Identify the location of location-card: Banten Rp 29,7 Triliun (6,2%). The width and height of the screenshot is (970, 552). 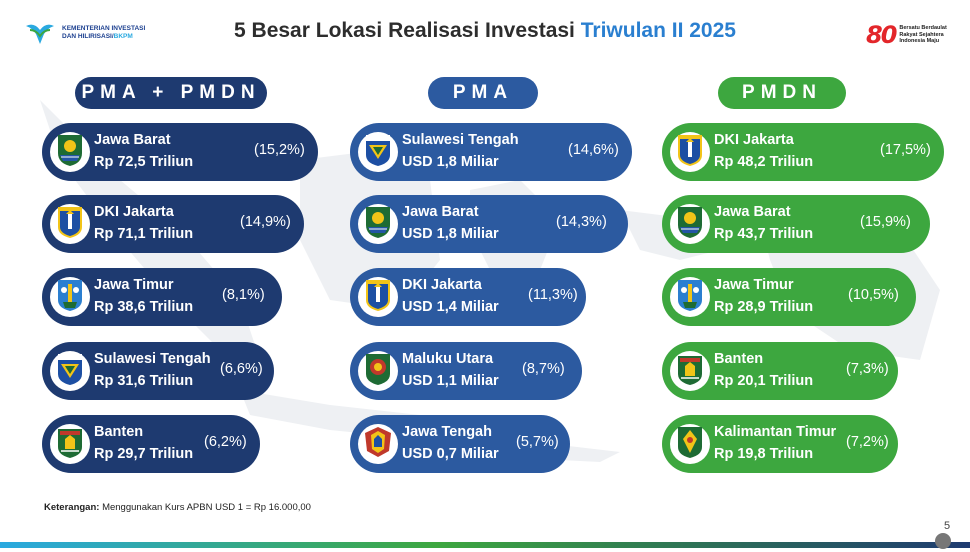
(151, 444).